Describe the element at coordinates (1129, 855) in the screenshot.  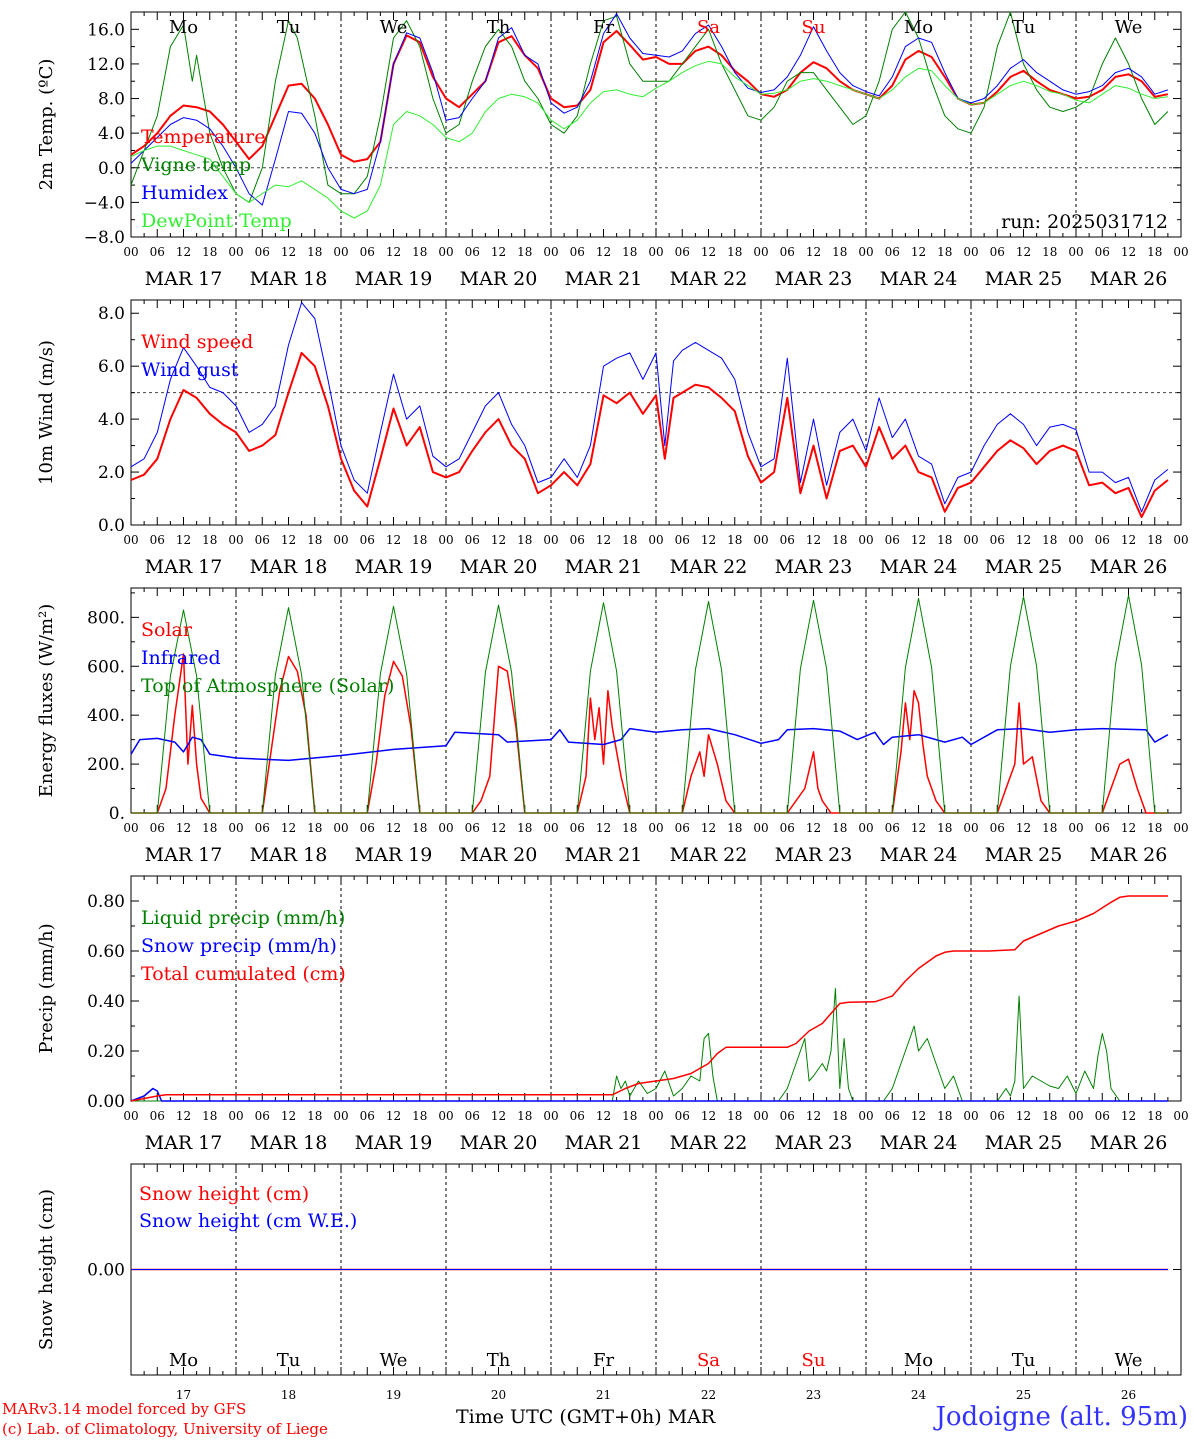
I see `date-label: MAR 26` at that location.